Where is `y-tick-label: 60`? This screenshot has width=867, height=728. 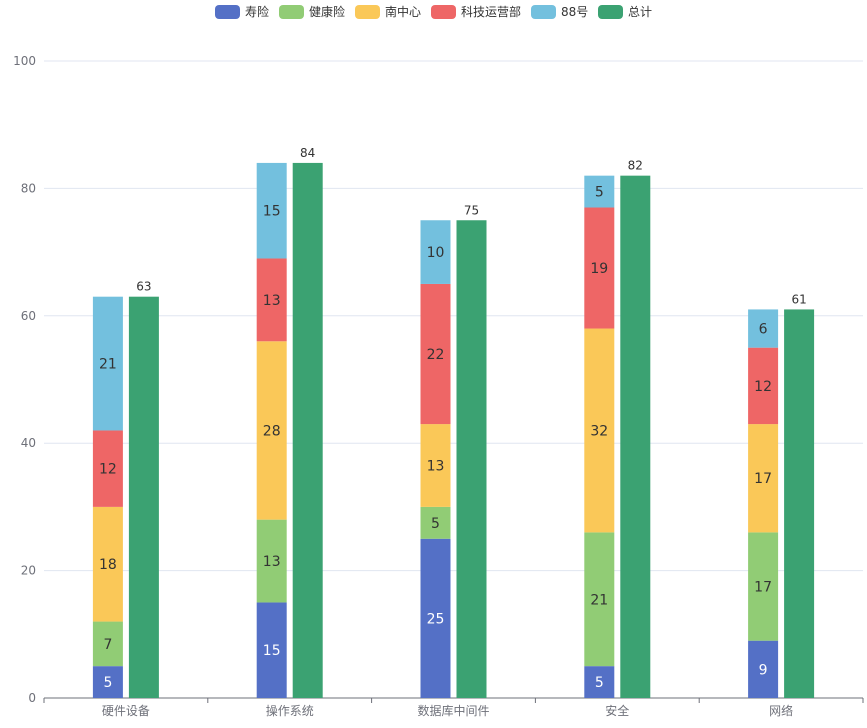 y-tick-label: 60 is located at coordinates (28, 316).